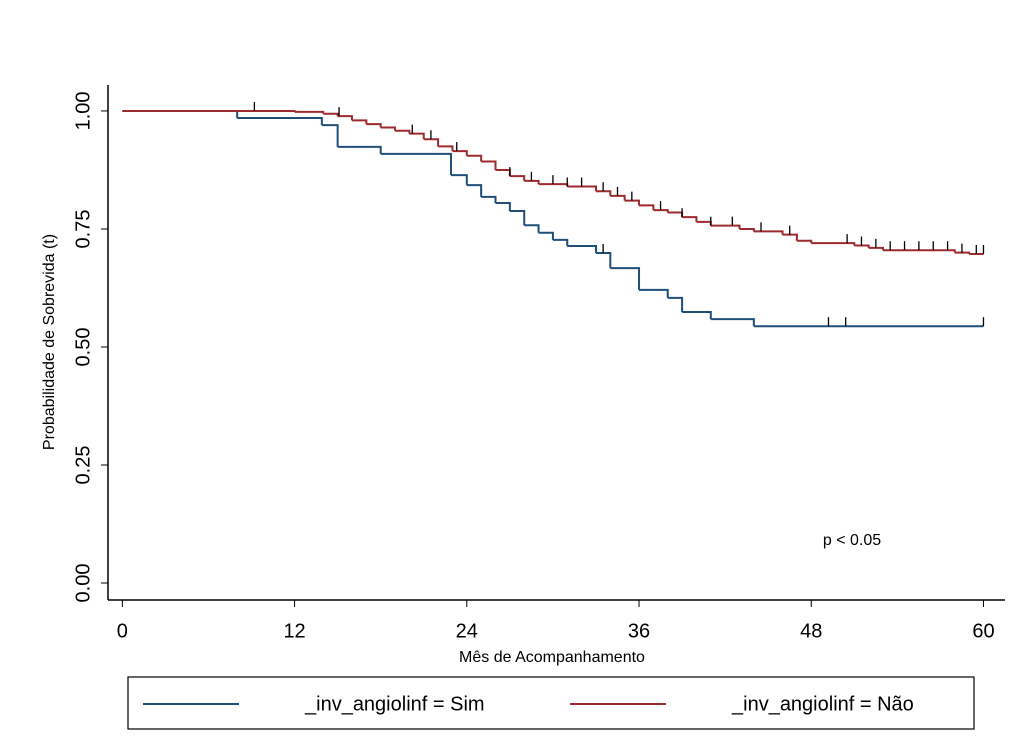  What do you see at coordinates (394, 704) in the screenshot?
I see `legend-label: _inv_angiolinf = Sim` at bounding box center [394, 704].